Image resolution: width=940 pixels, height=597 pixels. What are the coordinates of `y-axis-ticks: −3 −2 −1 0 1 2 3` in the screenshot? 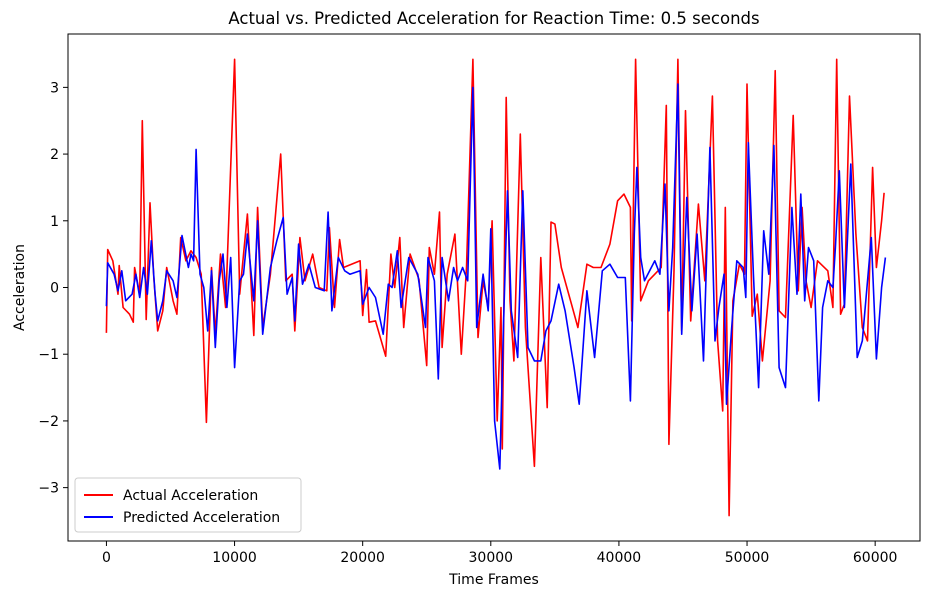 It's located at (53, 288).